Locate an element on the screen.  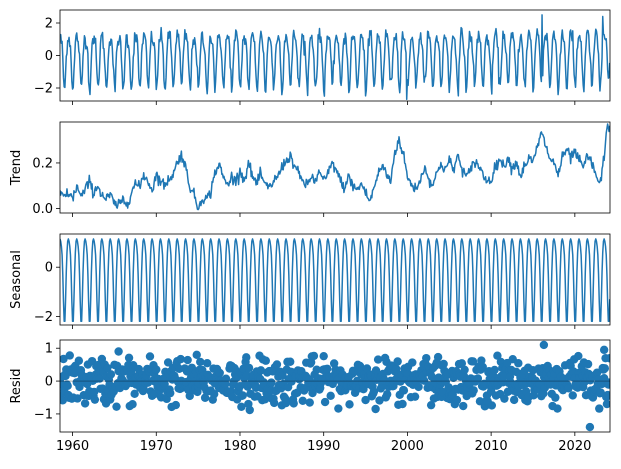
trend-x-ticks is located at coordinates (324, 215).